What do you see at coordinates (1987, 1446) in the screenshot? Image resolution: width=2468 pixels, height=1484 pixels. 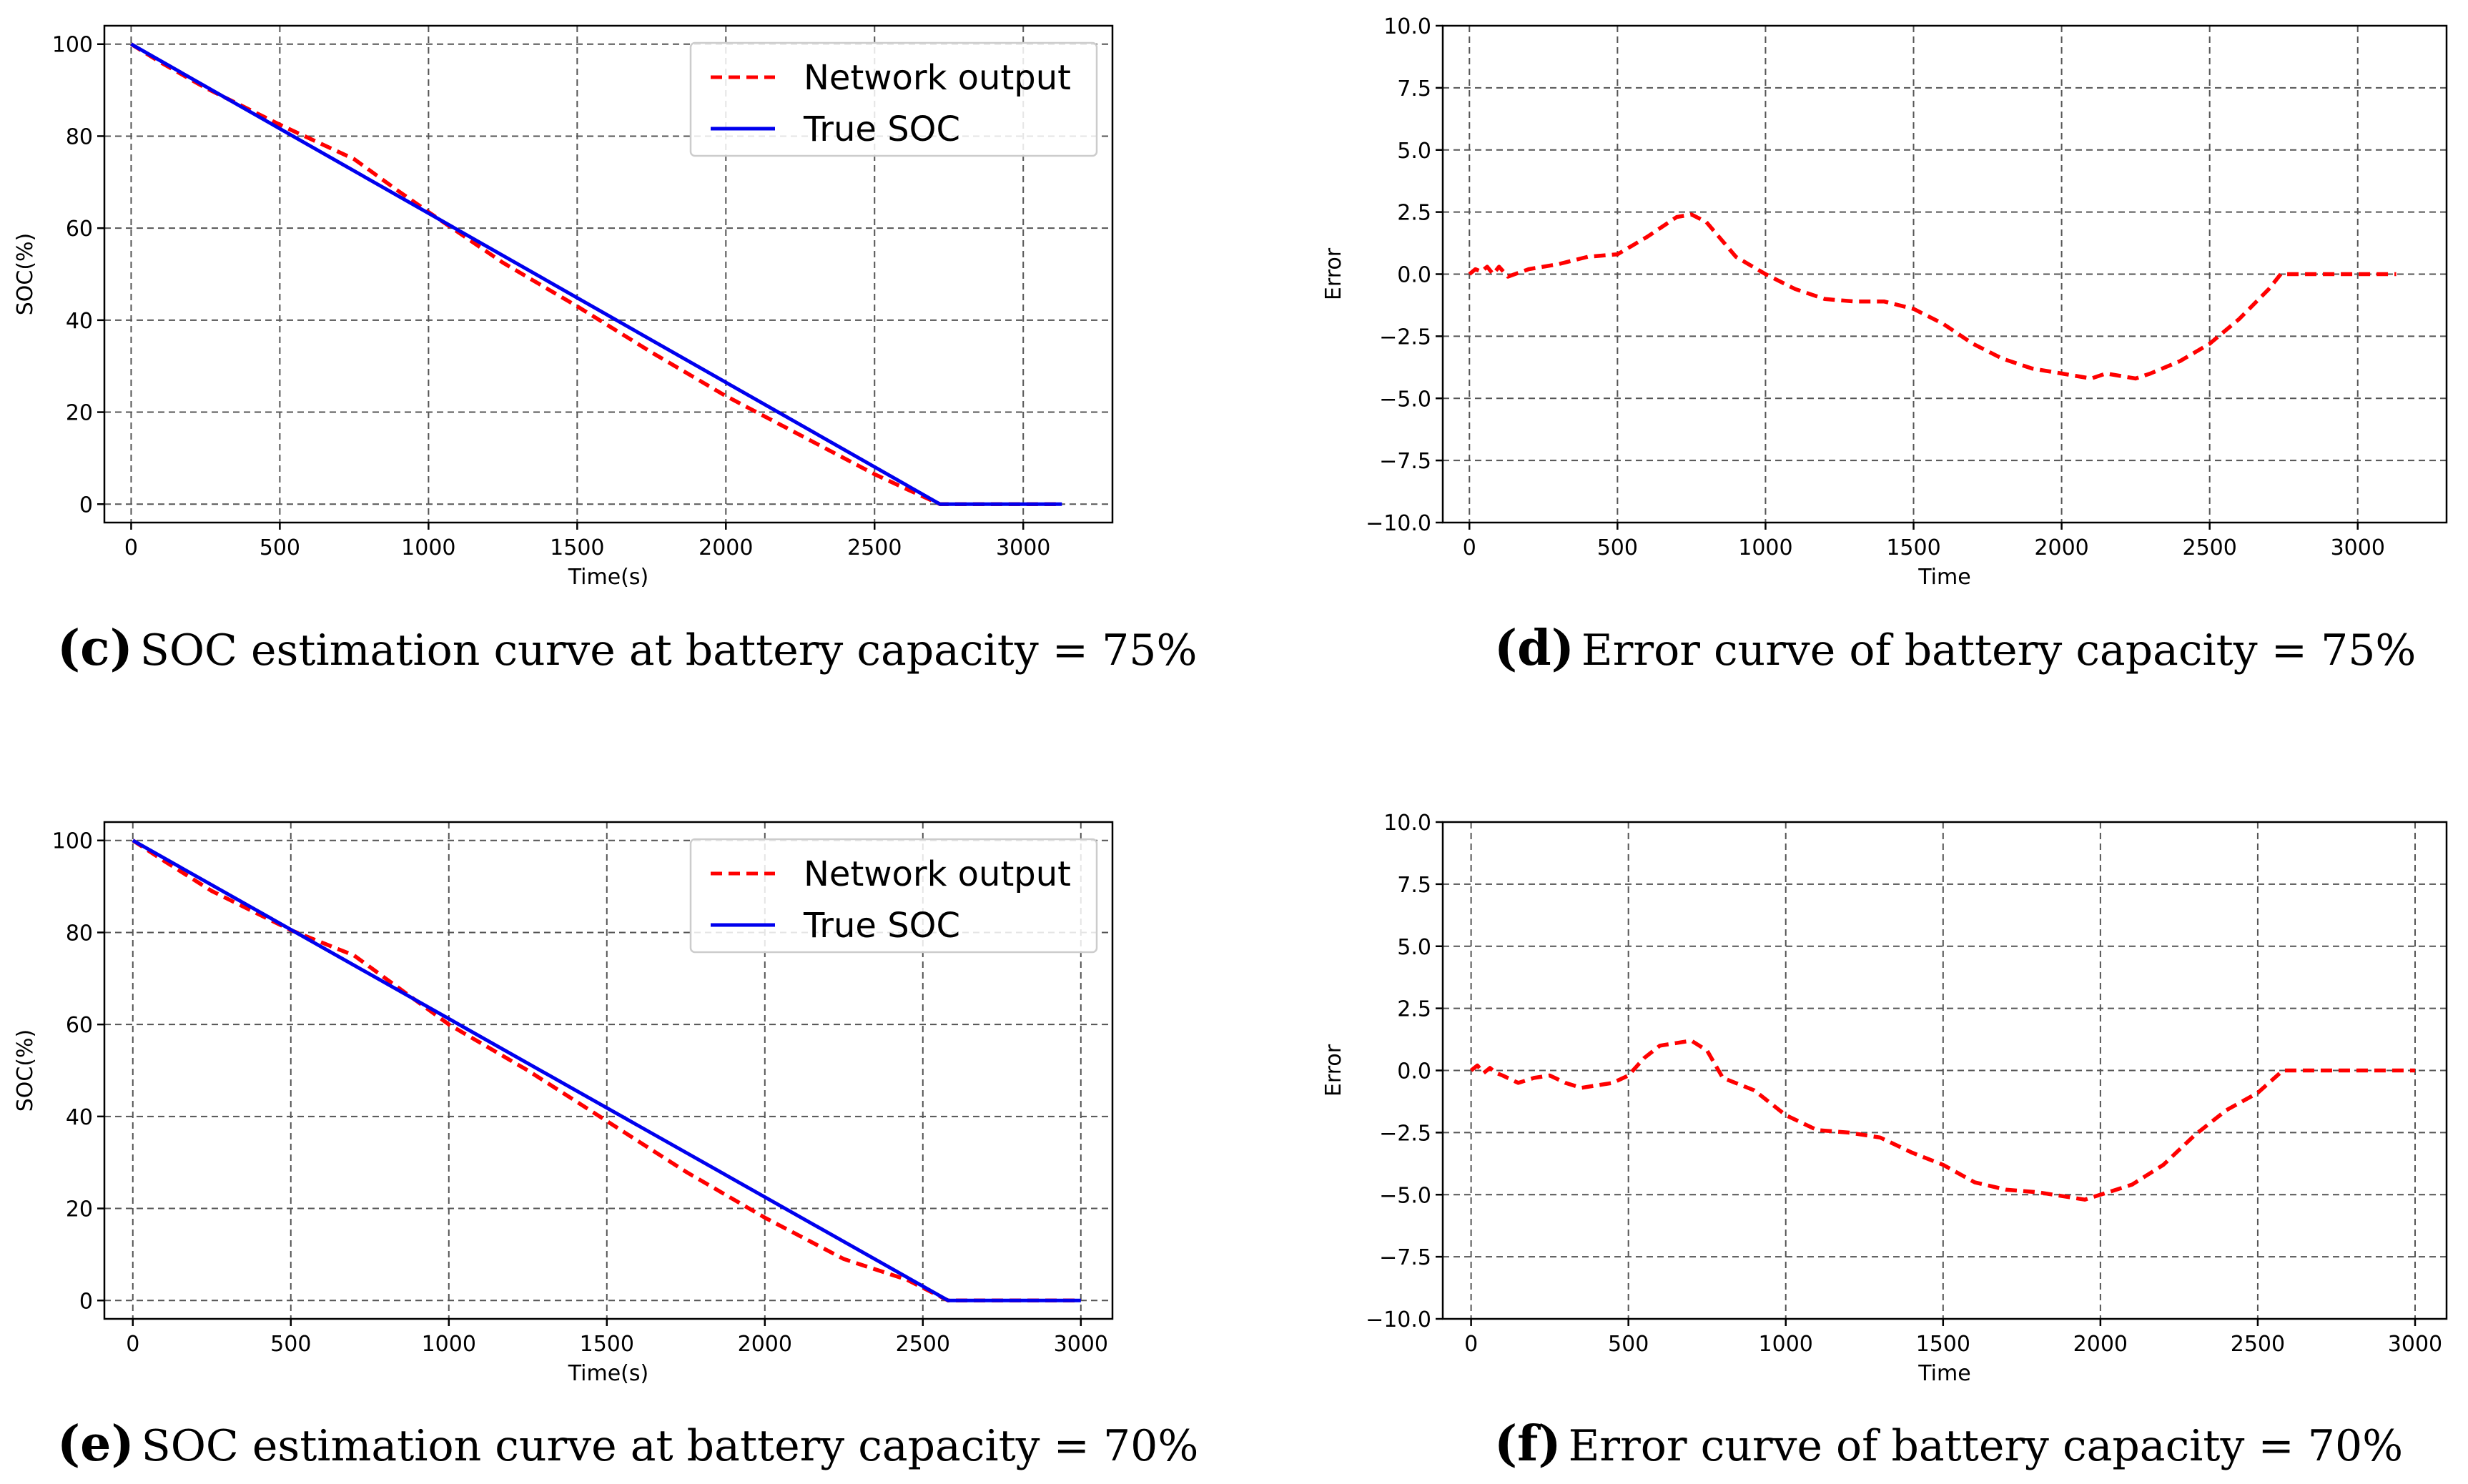 I see `caption-text: Error curve of battery capacity = 70%` at bounding box center [1987, 1446].